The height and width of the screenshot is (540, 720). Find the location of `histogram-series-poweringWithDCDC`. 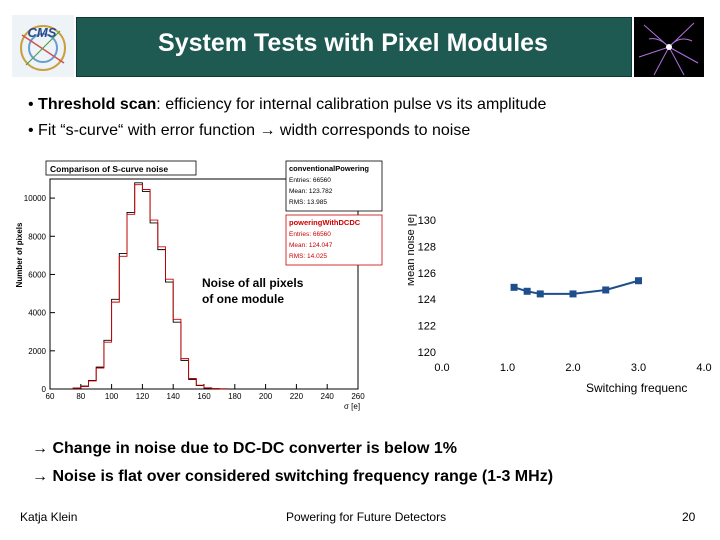

histogram-series-poweringWithDCDC is located at coordinates (150, 287).